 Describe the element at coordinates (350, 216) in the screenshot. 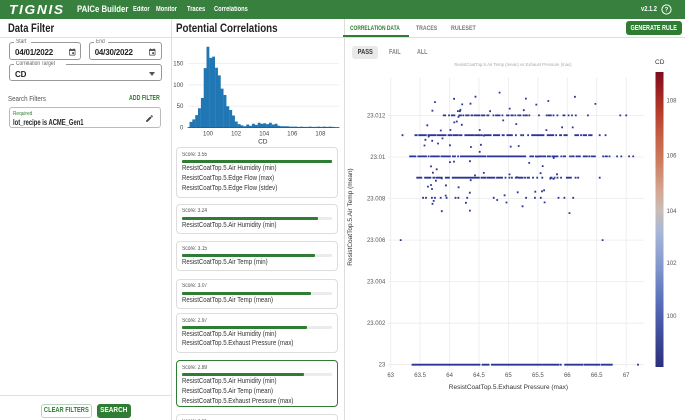

I see `svg-text:ResistCoatTop.5.Air Temp (mean: ResistCoatTop.5.Air Temp (mean)` at that location.